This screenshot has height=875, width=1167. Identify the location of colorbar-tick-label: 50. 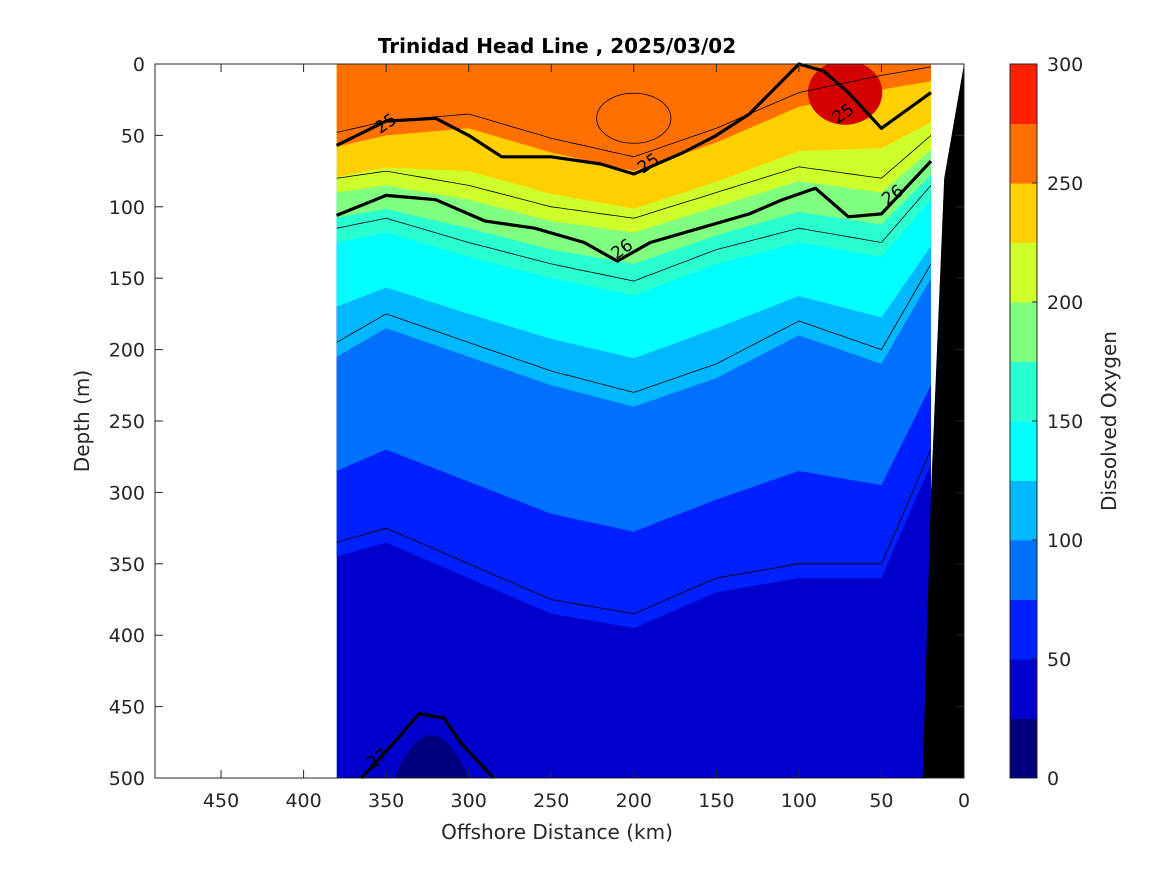
(1059, 660).